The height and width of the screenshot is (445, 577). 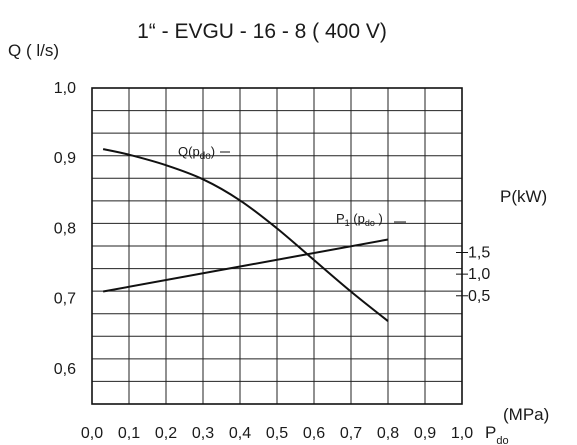 What do you see at coordinates (129, 433) in the screenshot?
I see `x-tick-label: 0,1` at bounding box center [129, 433].